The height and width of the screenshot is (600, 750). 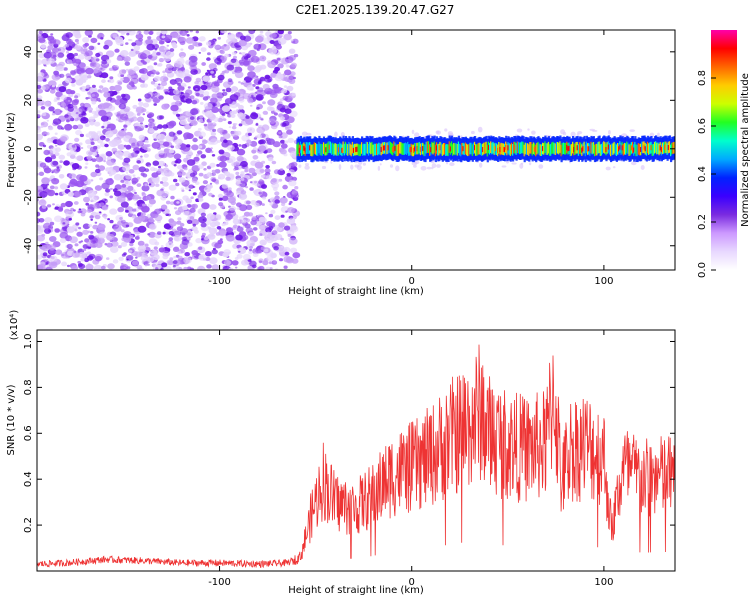 What do you see at coordinates (356, 590) in the screenshot?
I see `snr-x-label: Height of straight line (km)` at bounding box center [356, 590].